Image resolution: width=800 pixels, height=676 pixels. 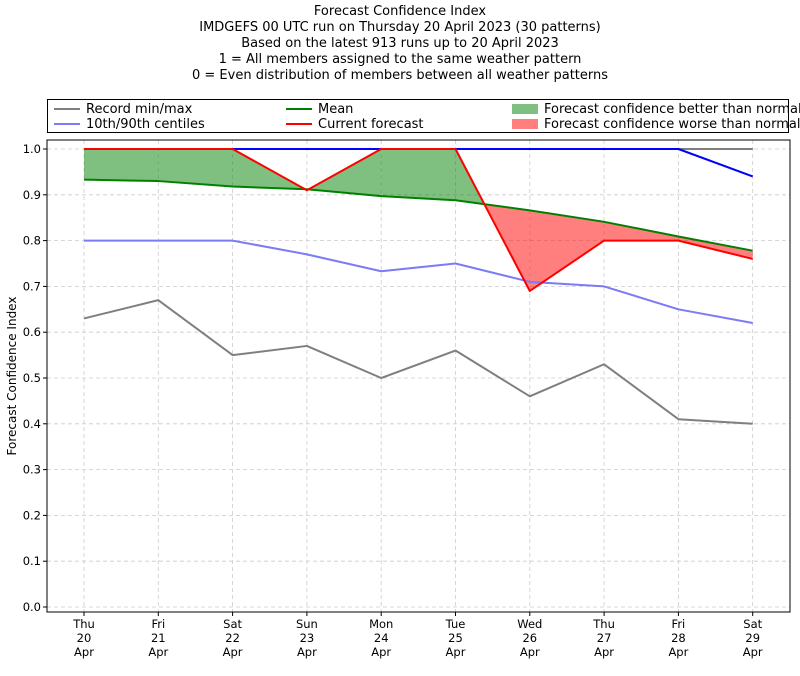 I want to click on x-tick-label: 28, so click(x=678, y=638).